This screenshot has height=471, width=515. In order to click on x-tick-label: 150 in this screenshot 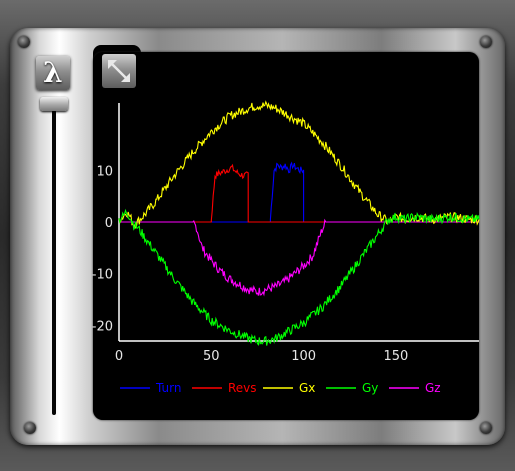, I will do `click(396, 356)`.